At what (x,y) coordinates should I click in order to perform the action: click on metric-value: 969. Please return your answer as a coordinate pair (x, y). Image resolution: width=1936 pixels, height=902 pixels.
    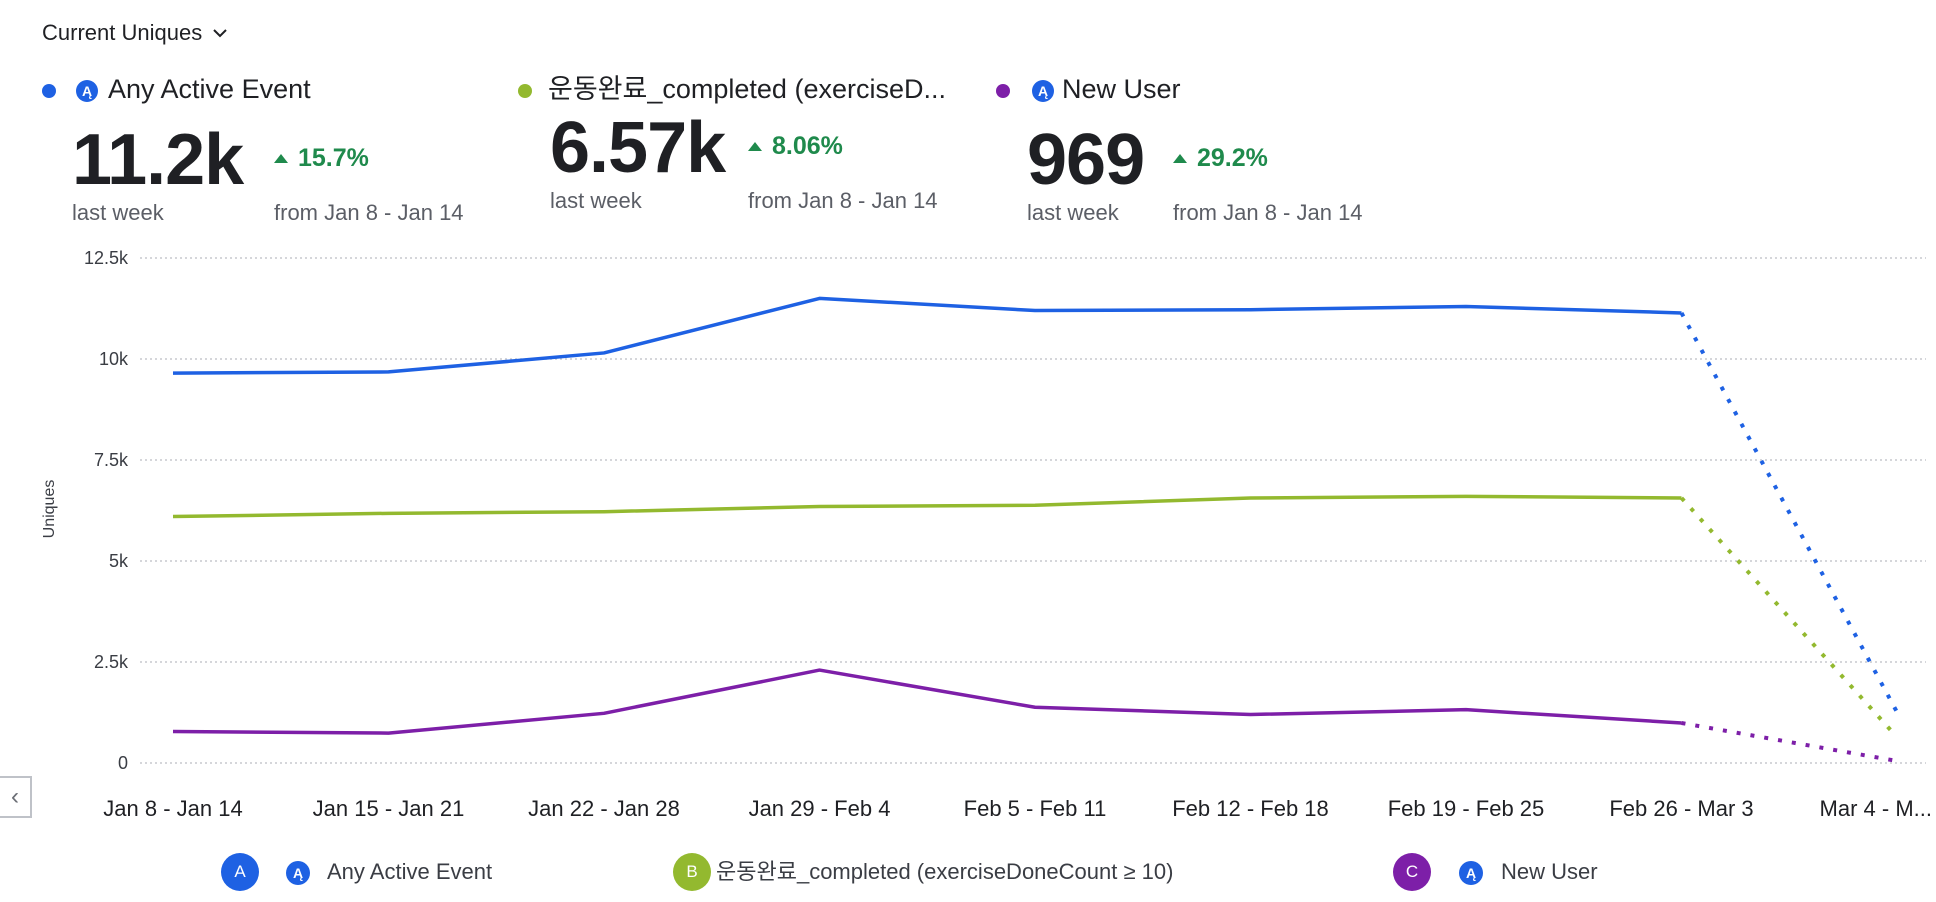
    Looking at the image, I should click on (1086, 160).